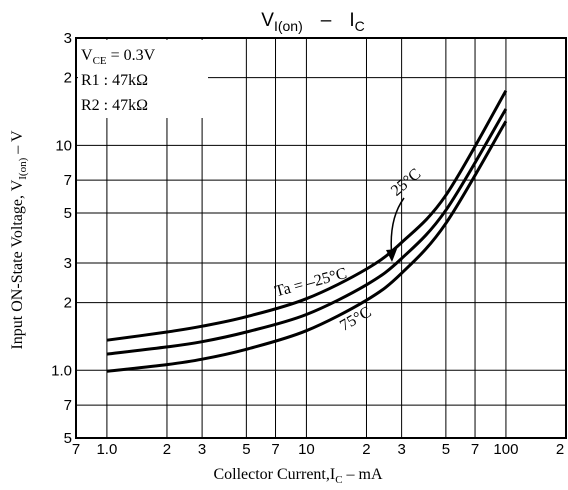 The height and width of the screenshot is (490, 568). What do you see at coordinates (63, 145) in the screenshot?
I see `y-tick-label: 10` at bounding box center [63, 145].